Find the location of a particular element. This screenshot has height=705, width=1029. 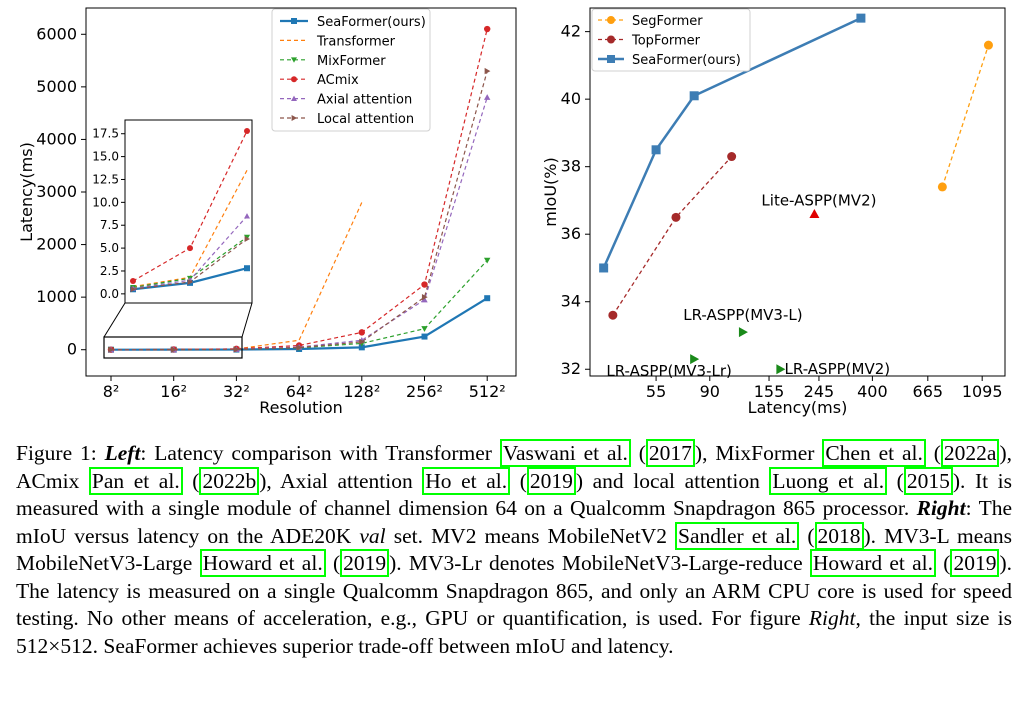

legend-box is located at coordinates (671, 40).